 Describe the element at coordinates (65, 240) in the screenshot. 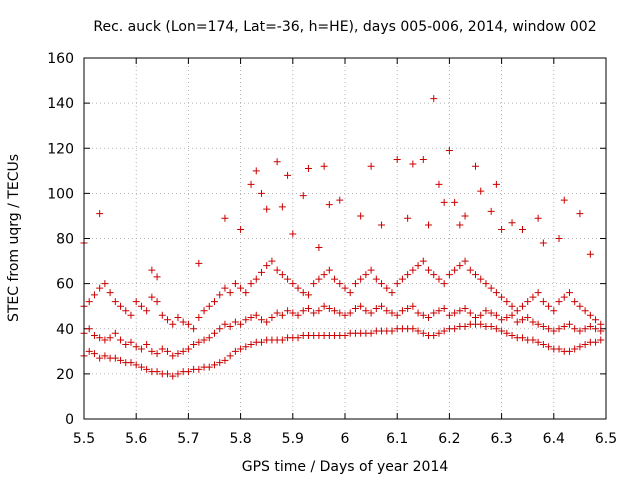

I see `y-tick-label: 80` at that location.